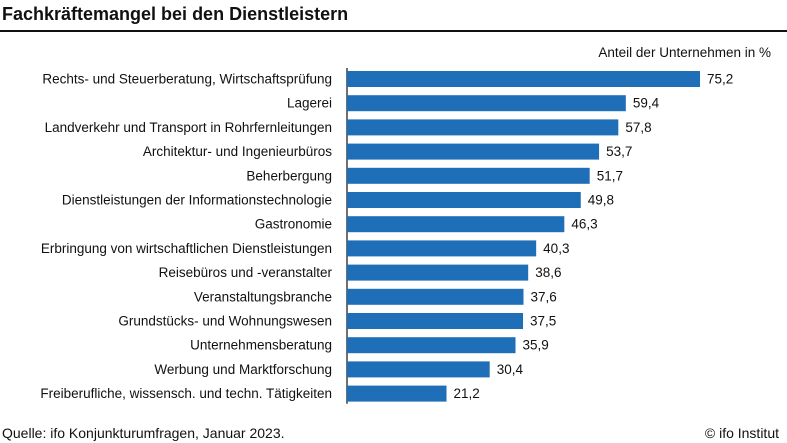  What do you see at coordinates (543, 321) in the screenshot?
I see `value-label: 37,5` at bounding box center [543, 321].